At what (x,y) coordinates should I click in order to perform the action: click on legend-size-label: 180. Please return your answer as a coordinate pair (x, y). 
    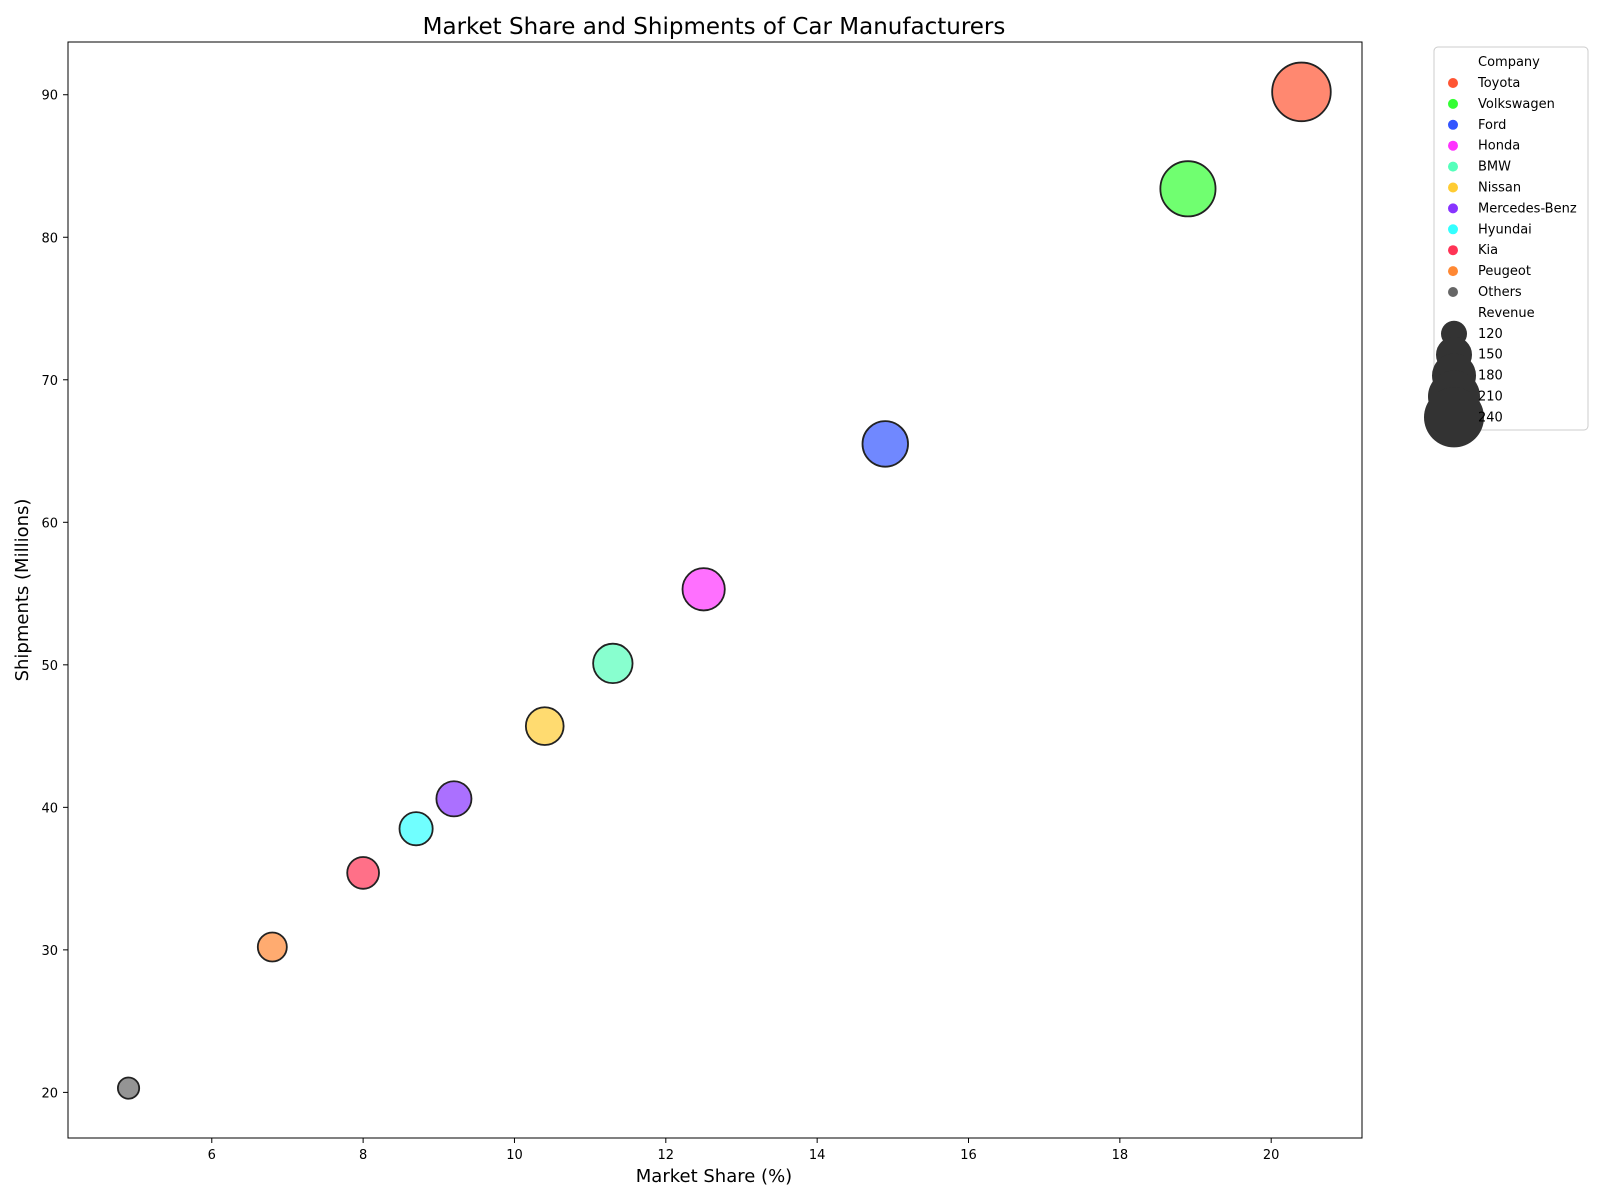
    Looking at the image, I should click on (1490, 376).